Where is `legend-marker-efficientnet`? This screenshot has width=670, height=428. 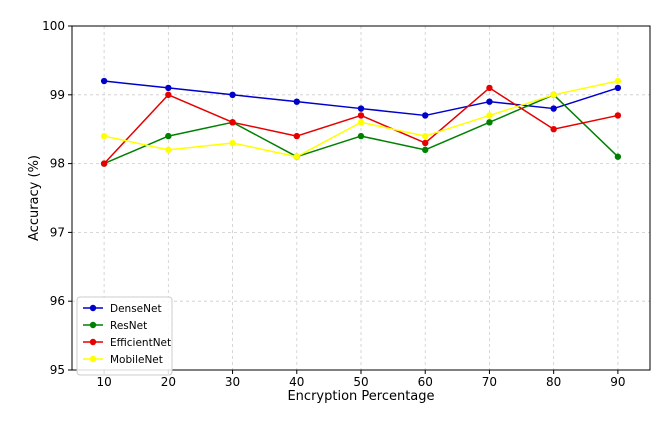
legend-marker-efficientnet is located at coordinates (93, 342).